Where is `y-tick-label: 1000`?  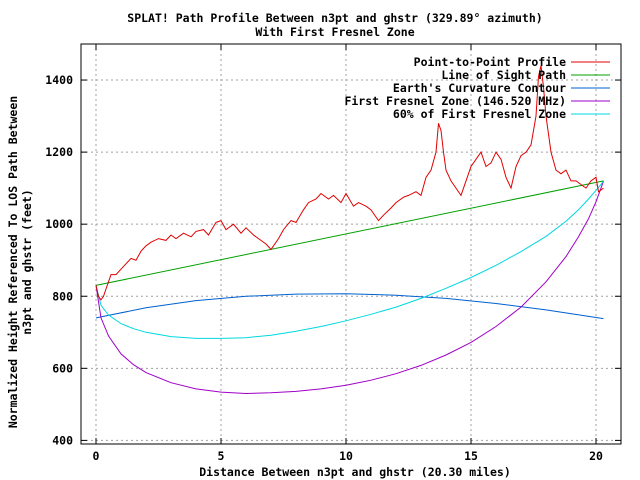
y-tick-label: 1000 is located at coordinates (59, 224).